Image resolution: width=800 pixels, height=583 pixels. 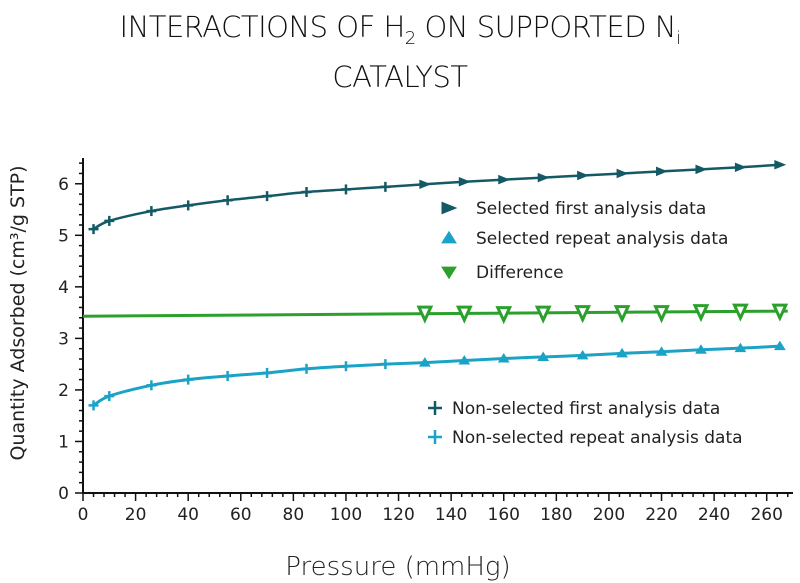 I want to click on x-tick-label: 140, so click(x=451, y=515).